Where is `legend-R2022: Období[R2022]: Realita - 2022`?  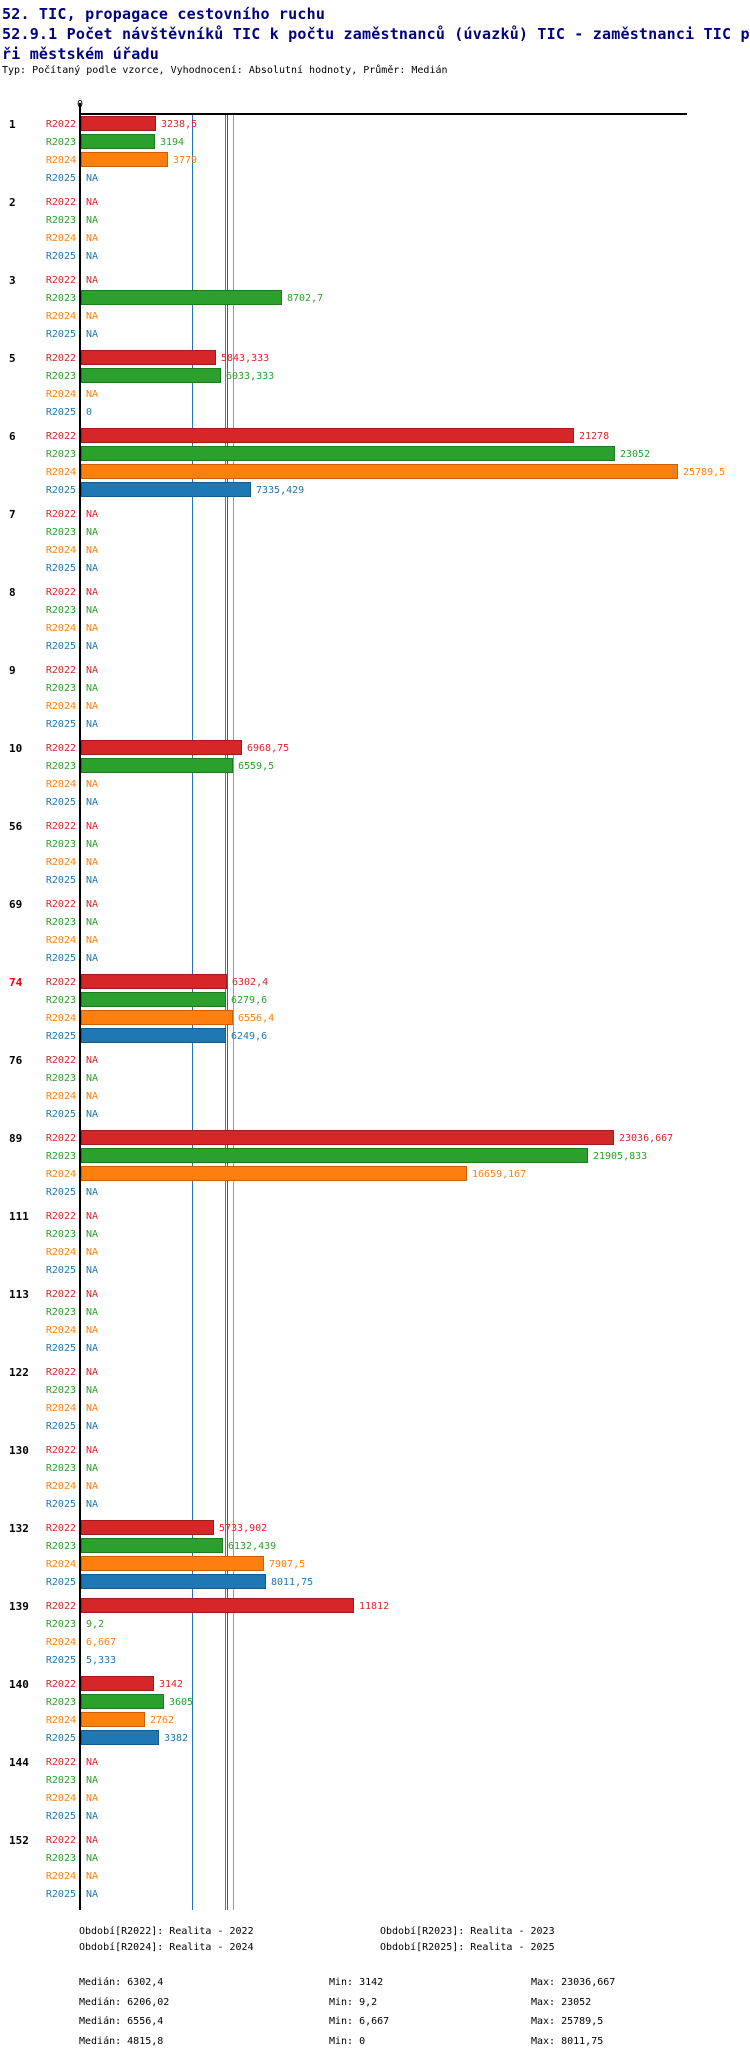
legend-R2022: Období[R2022]: Realita - 2022 is located at coordinates (166, 1931).